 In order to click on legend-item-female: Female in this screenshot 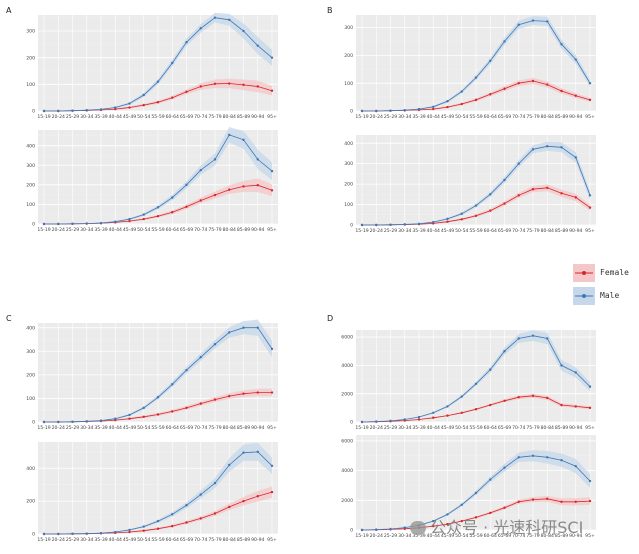, I will do `click(603, 273)`.